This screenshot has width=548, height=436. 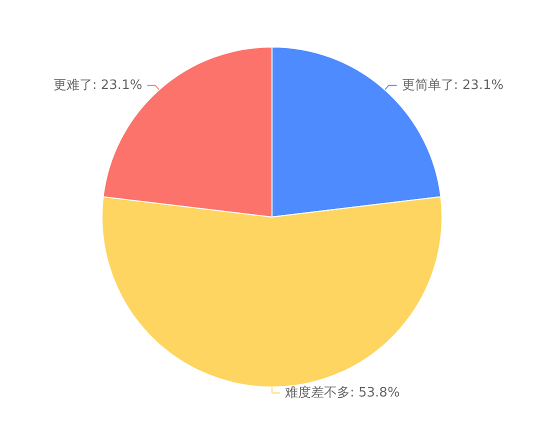 What do you see at coordinates (342, 392) in the screenshot?
I see `slice-label: 难度差不多: 53.8%` at bounding box center [342, 392].